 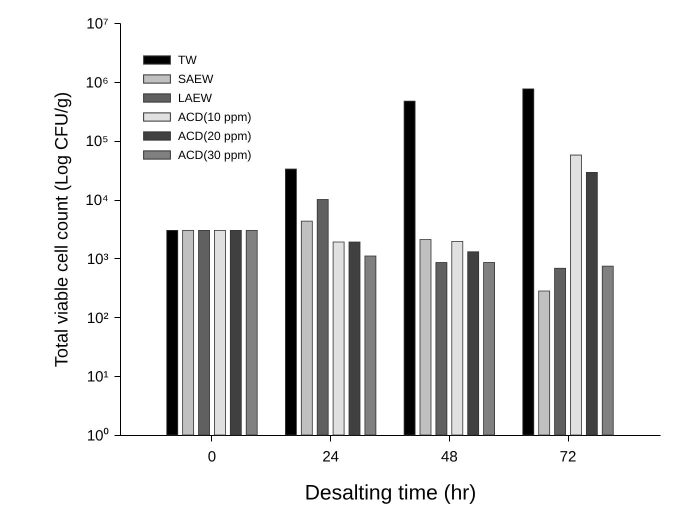 What do you see at coordinates (61, 230) in the screenshot?
I see `y-axis-title: Total viable cell count (Log CFU/g)` at bounding box center [61, 230].